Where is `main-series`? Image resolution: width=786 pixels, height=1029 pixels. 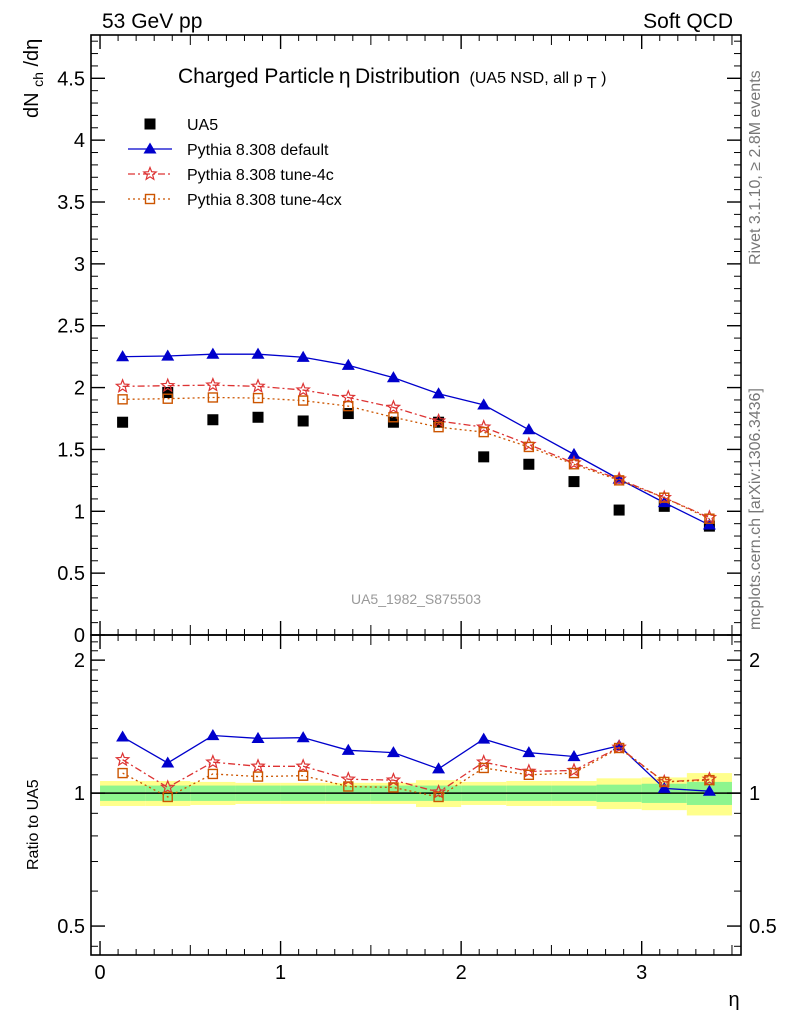 main-series is located at coordinates (416, 439).